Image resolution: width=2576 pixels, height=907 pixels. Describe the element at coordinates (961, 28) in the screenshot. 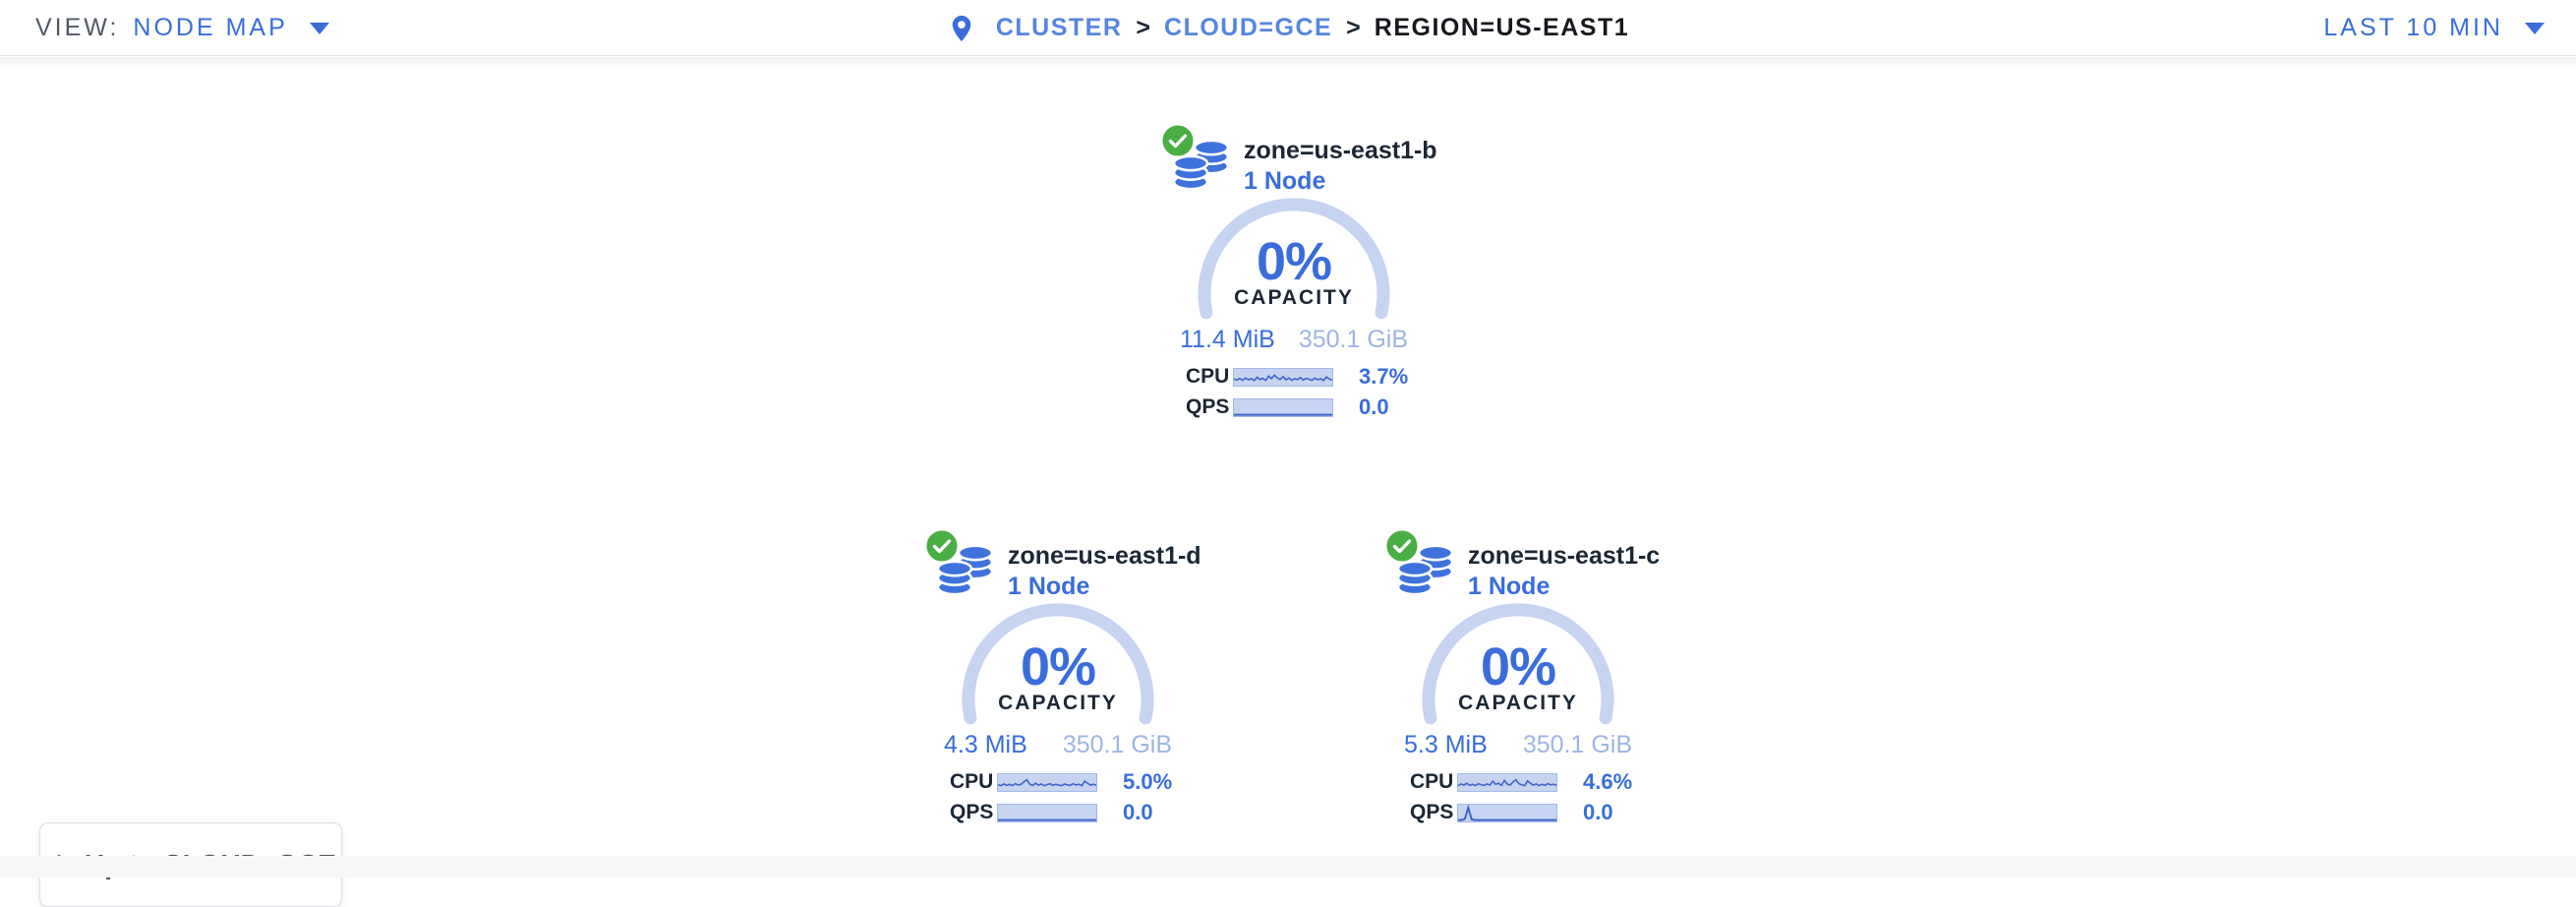

I see `location-pin-icon` at that location.